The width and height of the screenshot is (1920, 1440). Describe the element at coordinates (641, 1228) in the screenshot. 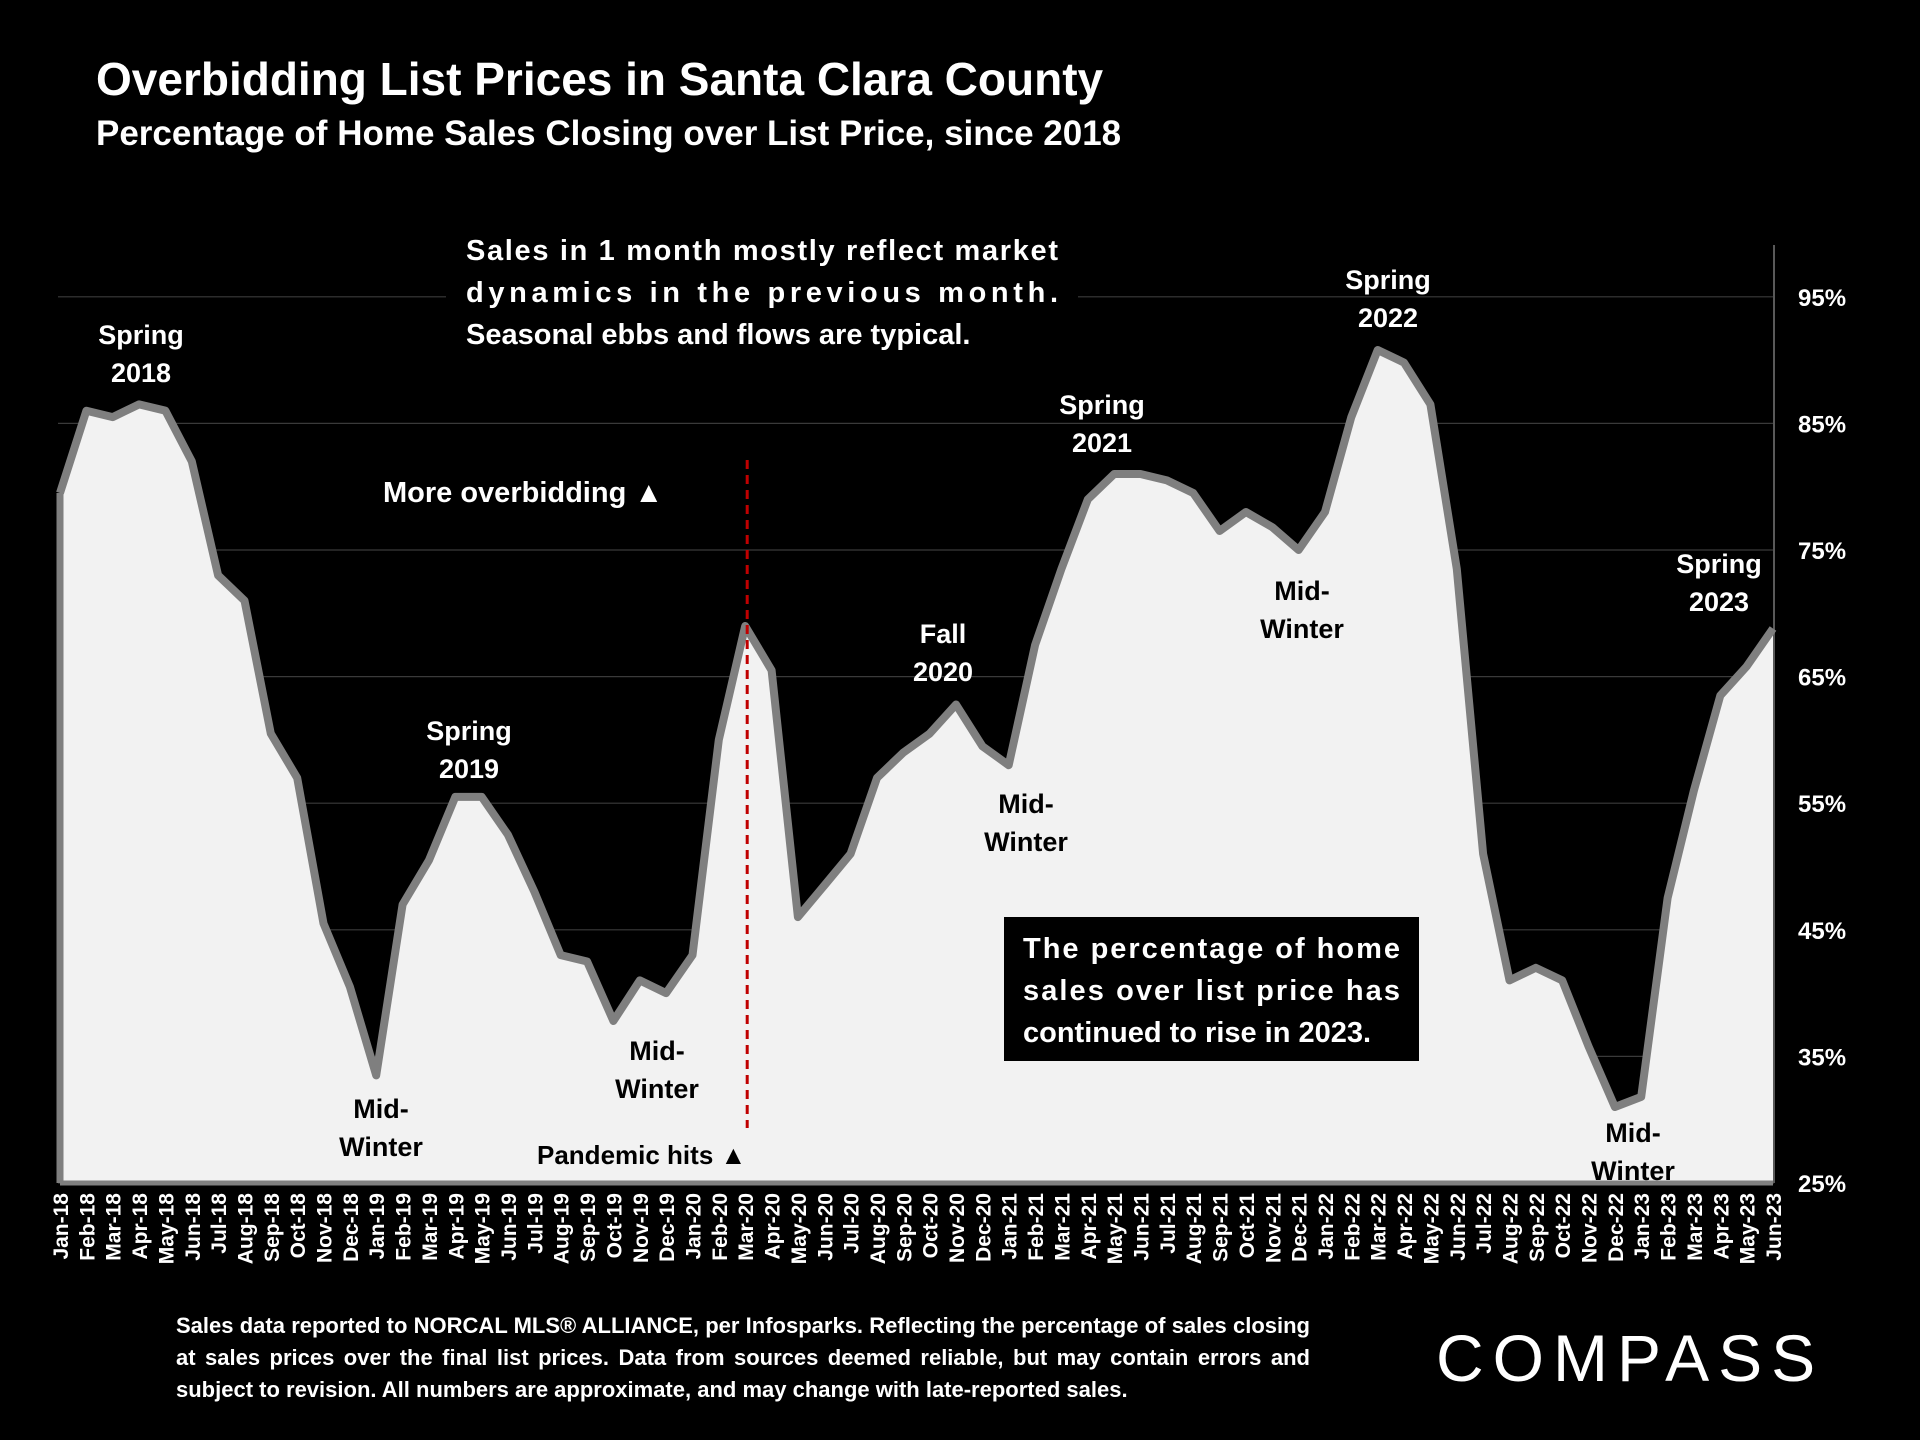

I see `x-tick-label: Nov-19` at that location.